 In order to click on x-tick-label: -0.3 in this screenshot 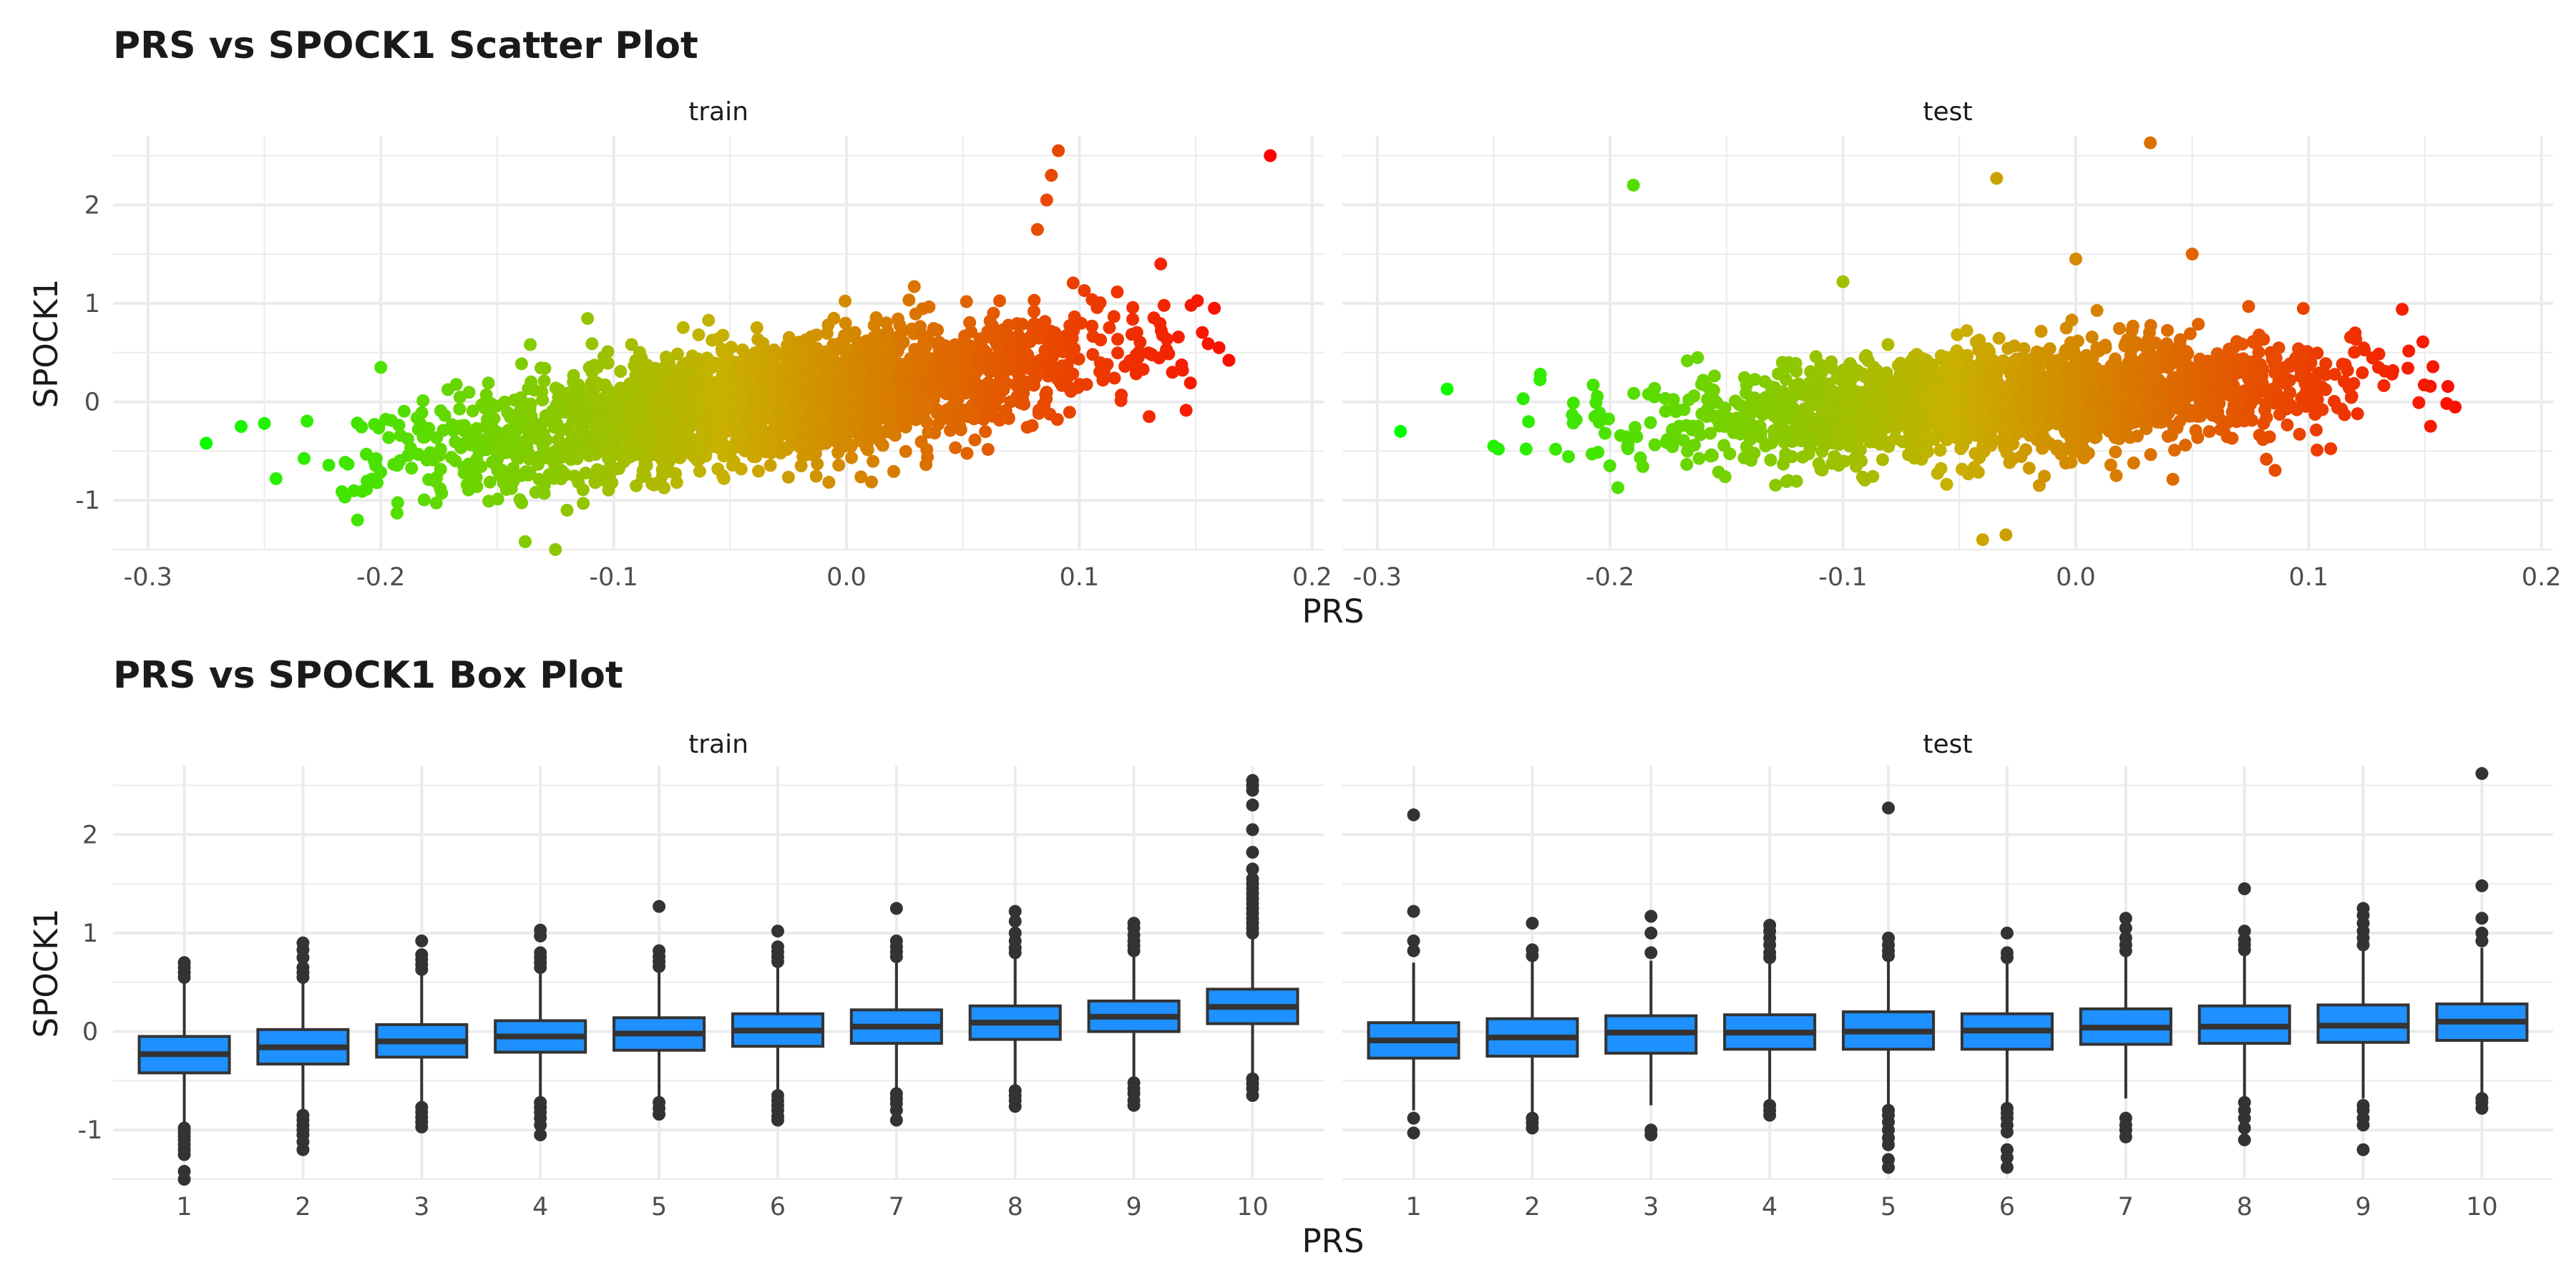, I will do `click(1377, 577)`.